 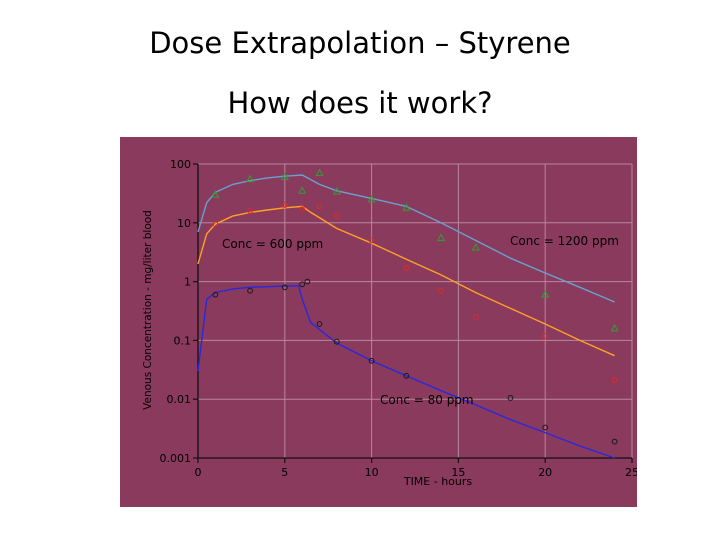 I want to click on x-tick-label: 5, so click(x=284, y=472).